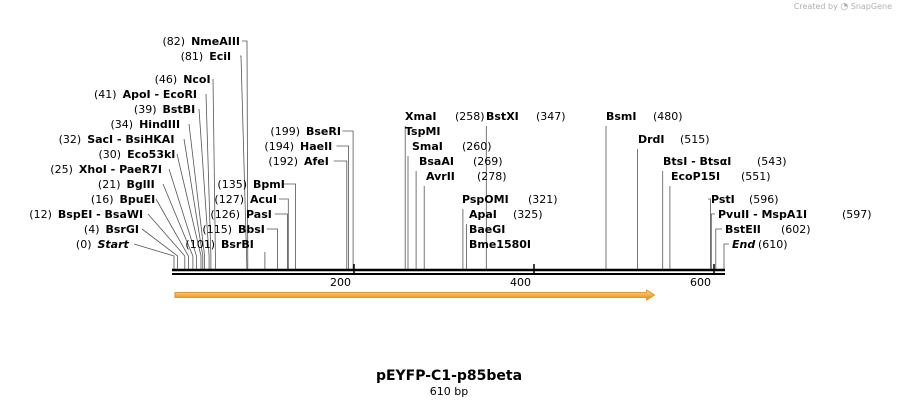 This screenshot has width=898, height=408. What do you see at coordinates (285, 131) in the screenshot?
I see `site-position-bseri: (199)` at bounding box center [285, 131].